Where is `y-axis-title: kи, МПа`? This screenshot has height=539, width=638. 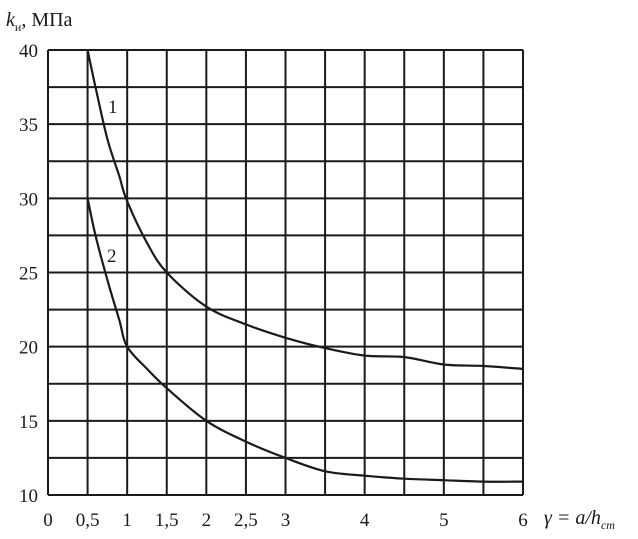
y-axis-title: kи, МПа is located at coordinates (39, 21).